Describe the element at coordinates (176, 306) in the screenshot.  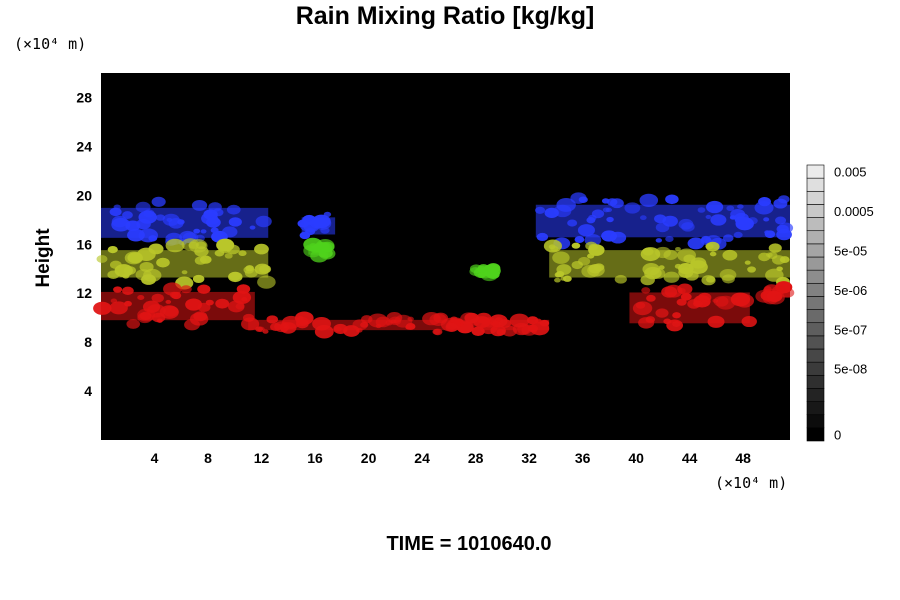
I see `rain-band-red` at that location.